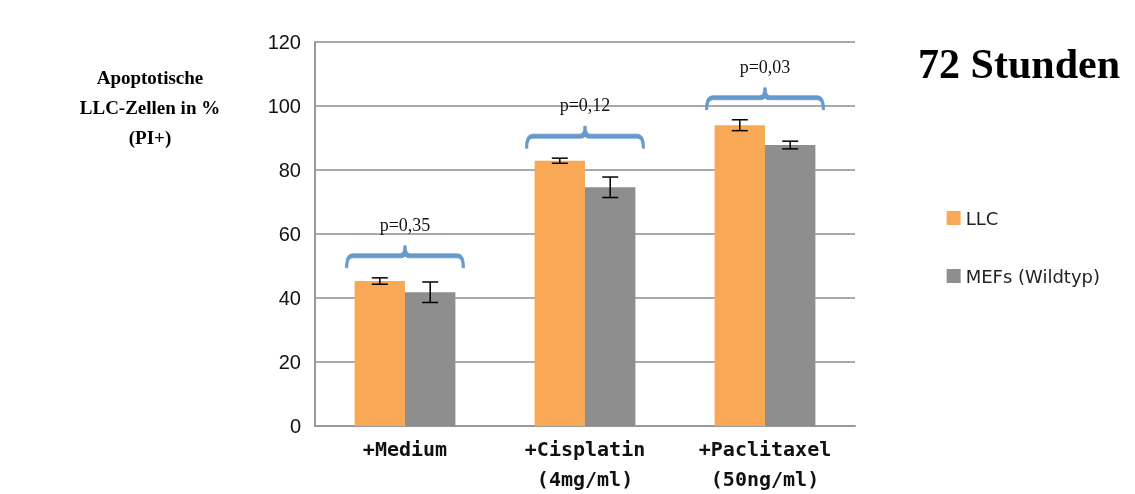  What do you see at coordinates (1019, 64) in the screenshot?
I see `text: 72 Stunden` at bounding box center [1019, 64].